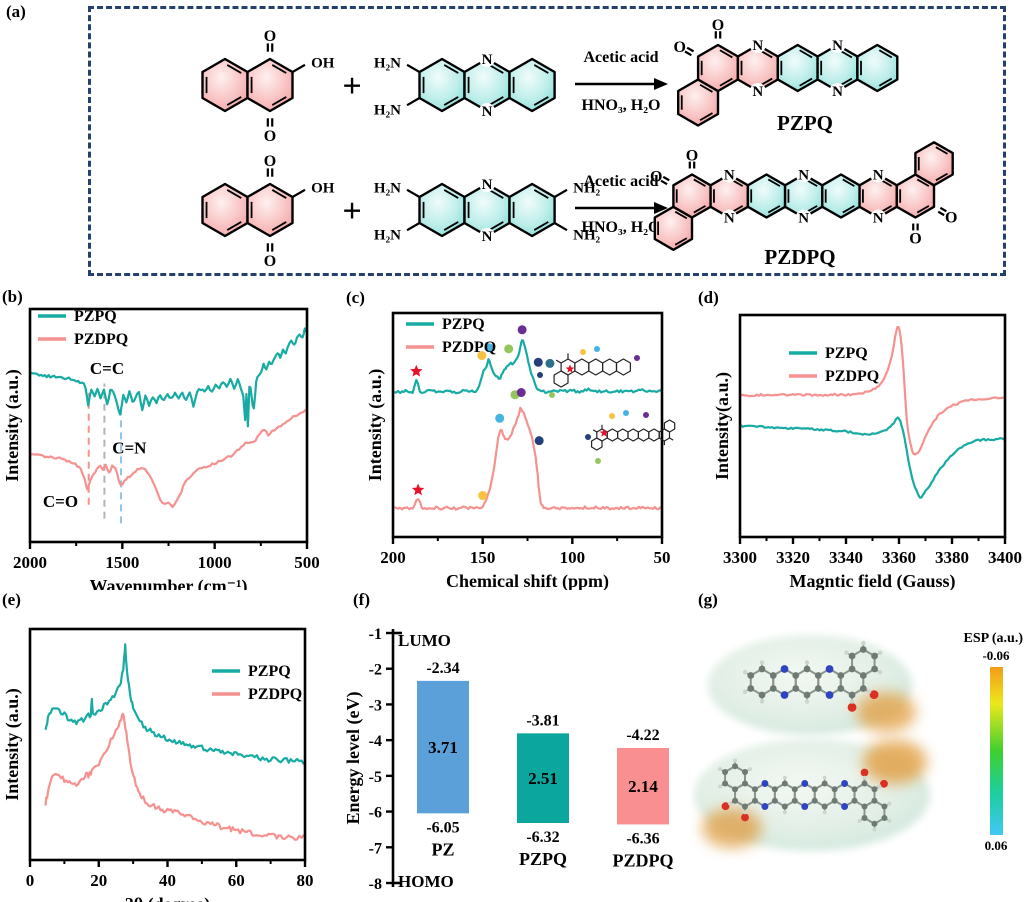 The height and width of the screenshot is (902, 1024). I want to click on svg-text: Intensity (a.u.), so click(12, 744).